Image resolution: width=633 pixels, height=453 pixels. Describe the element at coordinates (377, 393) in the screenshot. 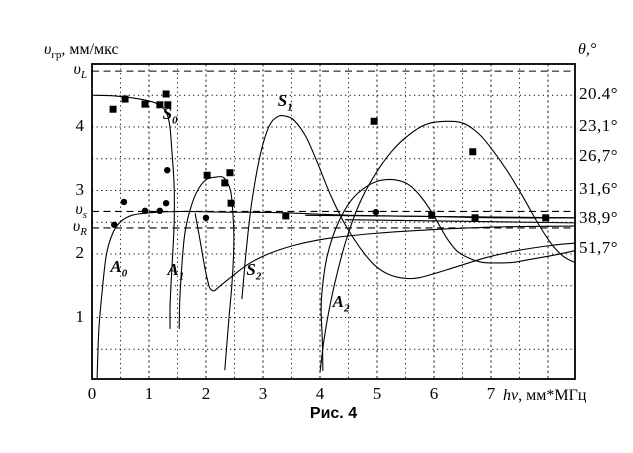

I see `x-tick-label: 5` at that location.